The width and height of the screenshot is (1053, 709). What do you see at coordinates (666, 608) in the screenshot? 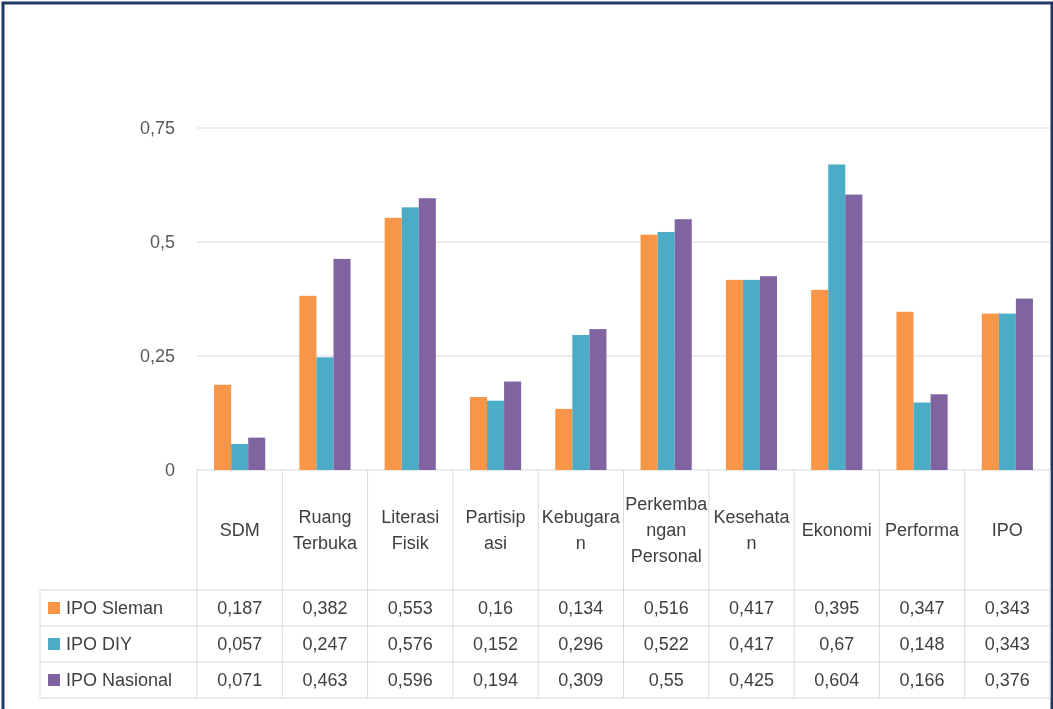
I see `data-label: 0,516` at bounding box center [666, 608].